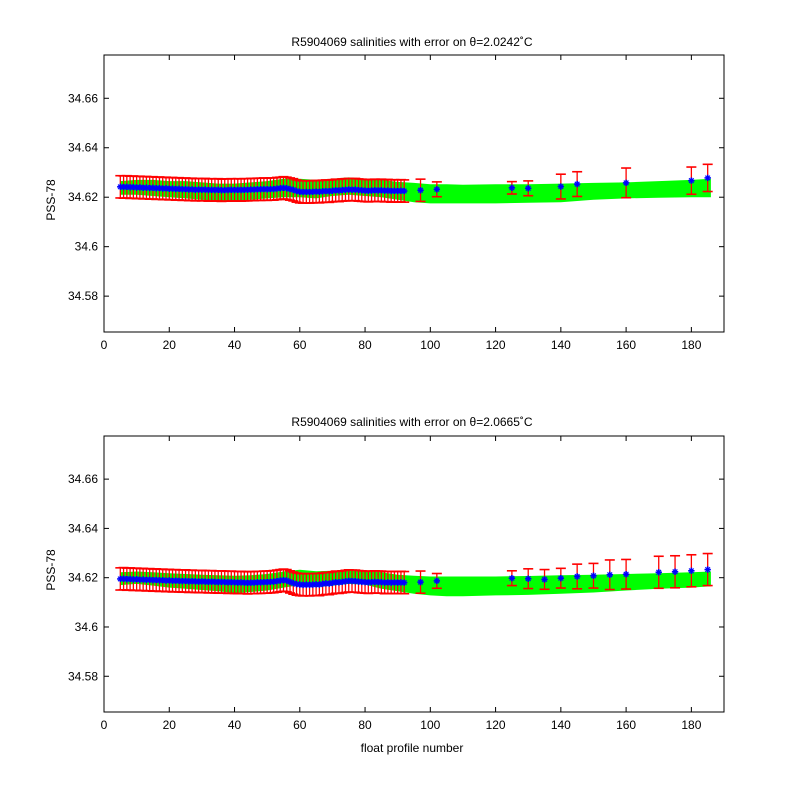  I want to click on subplot-bottom-ylabel: PSS-78, so click(51, 570).